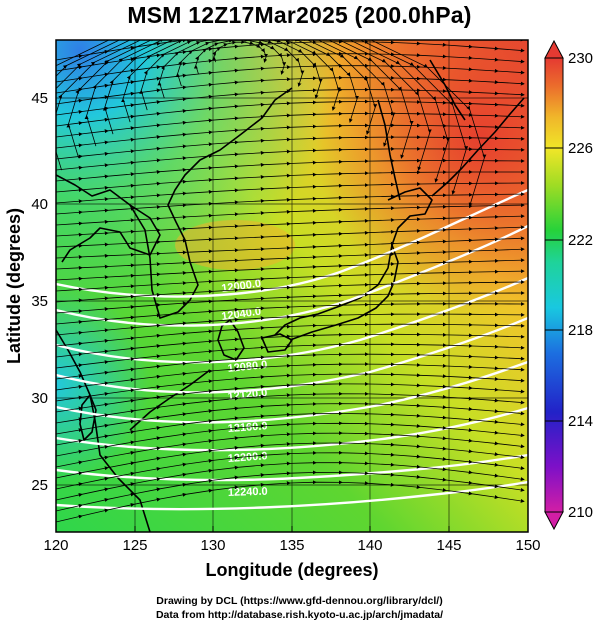 This screenshot has height=625, width=599. Describe the element at coordinates (580, 58) in the screenshot. I see `colorbar-tick-label: 230` at that location.